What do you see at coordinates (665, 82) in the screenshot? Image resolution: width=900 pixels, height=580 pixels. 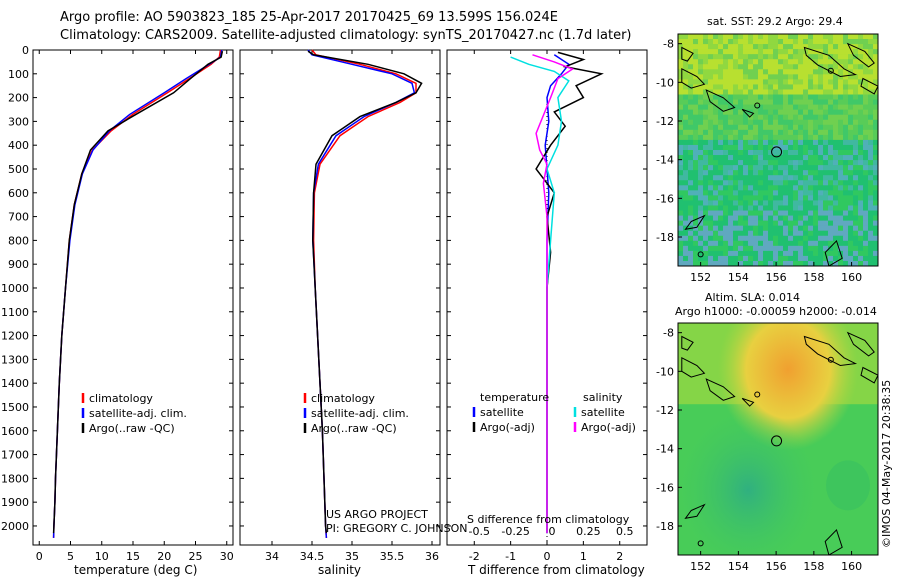 I see `sst-map-ytick-label: -10` at bounding box center [665, 82].